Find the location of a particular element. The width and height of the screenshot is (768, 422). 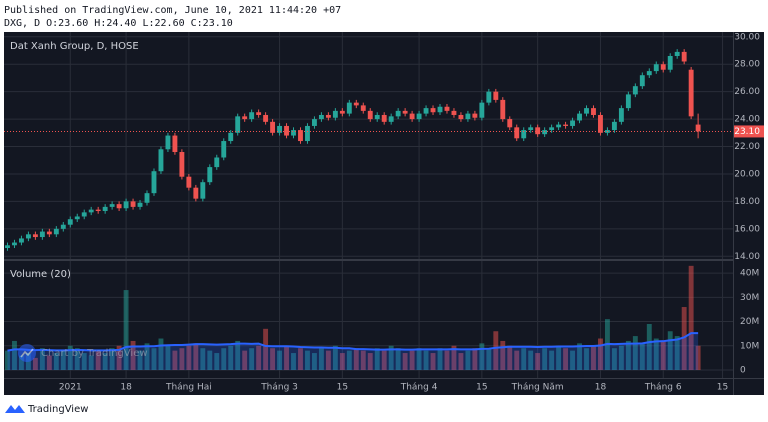

ohlc-legend: DXG, D O:23.60 H:24.40 L:22.60 C:23.10 is located at coordinates (118, 23).